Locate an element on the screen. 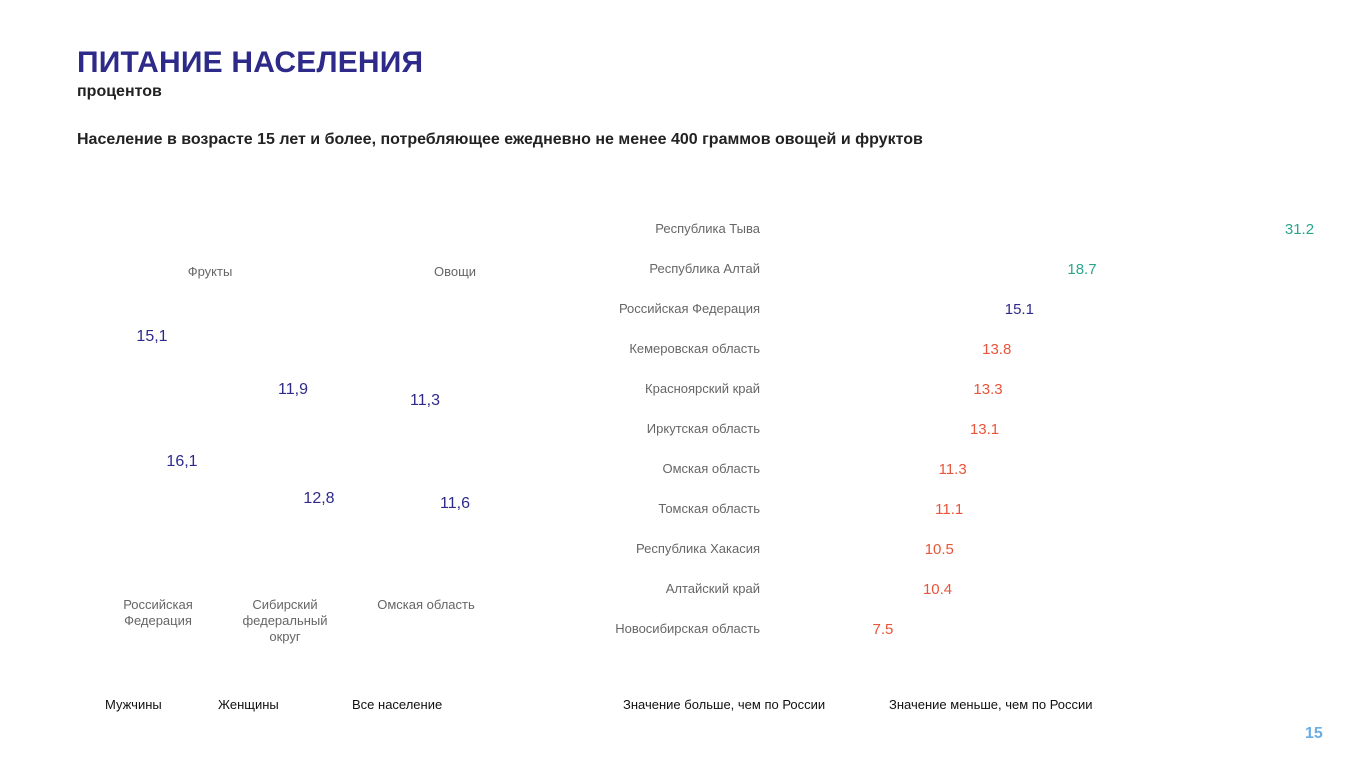 The image size is (1350, 759). data-label: 13.1 is located at coordinates (984, 429).